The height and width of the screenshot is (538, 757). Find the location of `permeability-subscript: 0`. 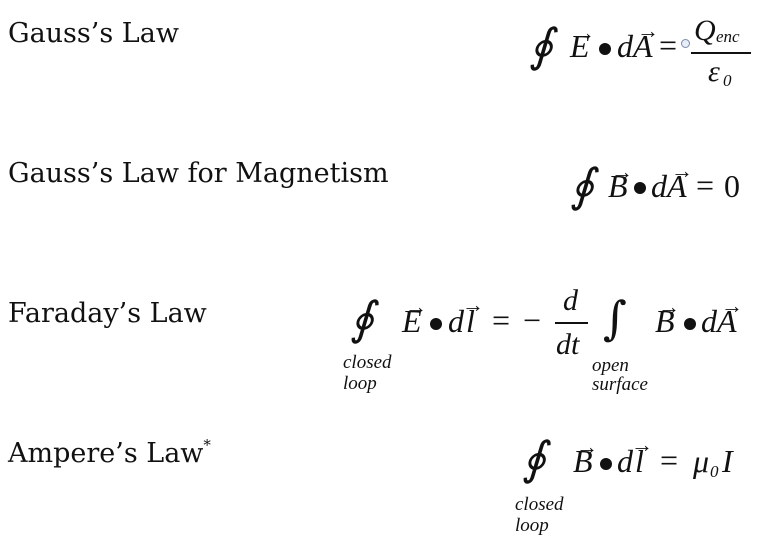

permeability-subscript: 0 is located at coordinates (714, 471).